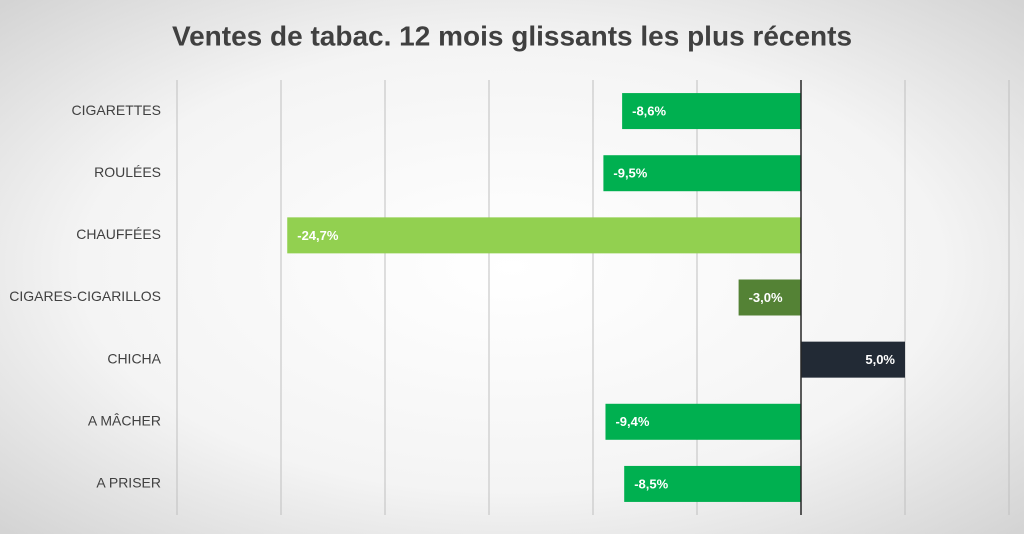 This screenshot has height=534, width=1024. I want to click on data-label: 5,0%, so click(880, 359).